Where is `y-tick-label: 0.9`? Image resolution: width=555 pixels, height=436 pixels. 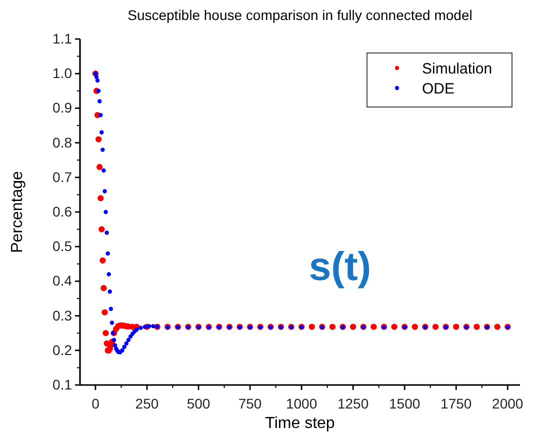 y-tick-label: 0.9 is located at coordinates (62, 108).